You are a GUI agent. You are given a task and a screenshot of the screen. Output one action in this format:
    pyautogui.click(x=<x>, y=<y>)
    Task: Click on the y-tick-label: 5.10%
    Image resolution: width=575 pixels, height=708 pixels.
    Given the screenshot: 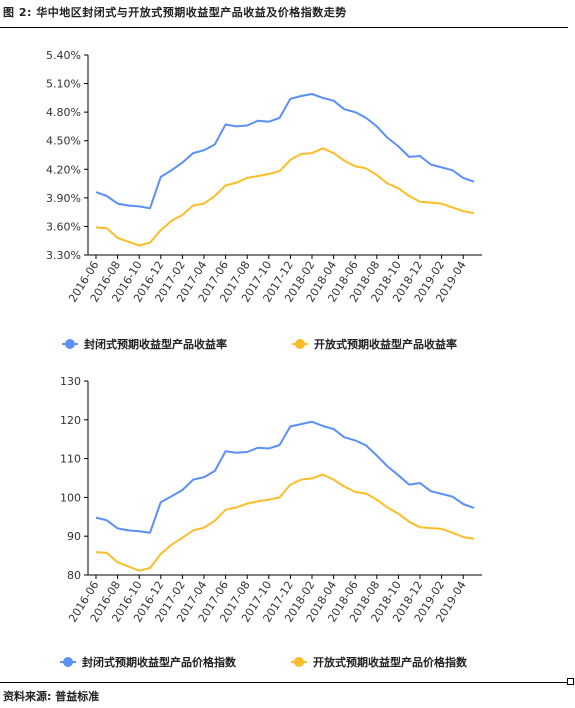 What is the action you would take?
    pyautogui.click(x=63, y=84)
    